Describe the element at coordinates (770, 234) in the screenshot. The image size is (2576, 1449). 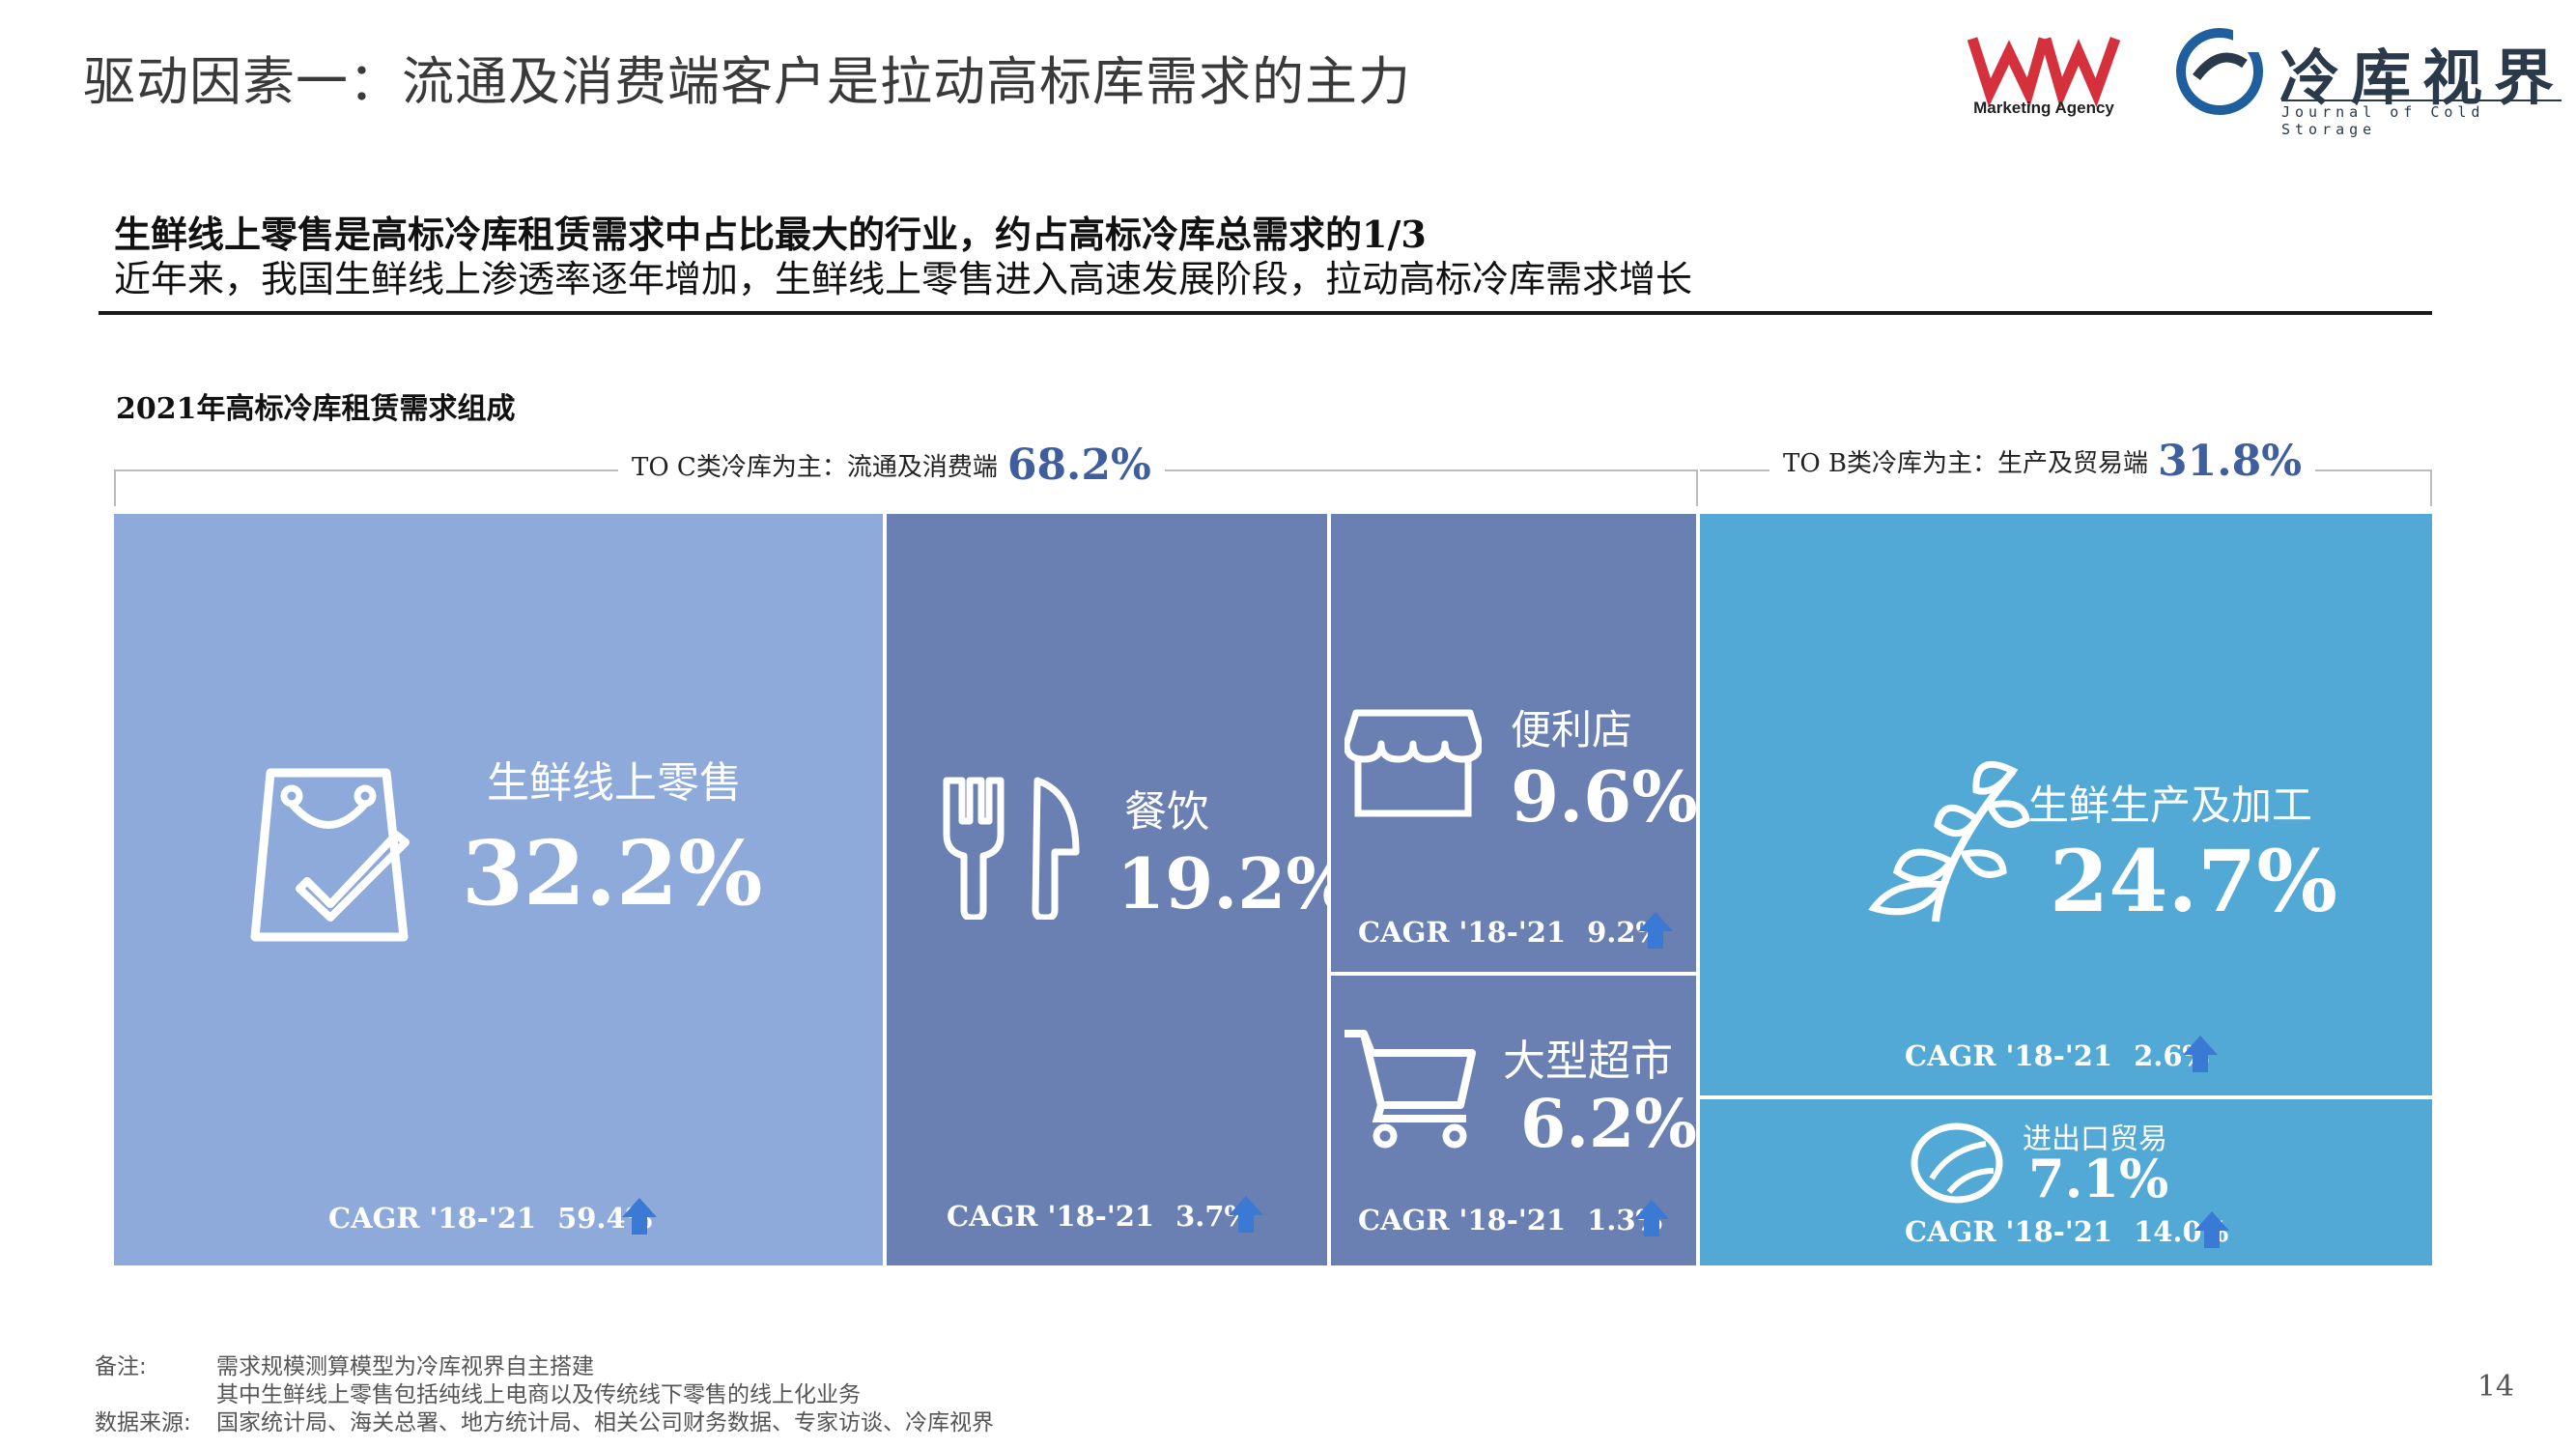
I see `headline-line-1: 生鲜线上零售是高标冷库租赁需求中占比最大的行业，约占高标冷库总需求的1/3` at that location.